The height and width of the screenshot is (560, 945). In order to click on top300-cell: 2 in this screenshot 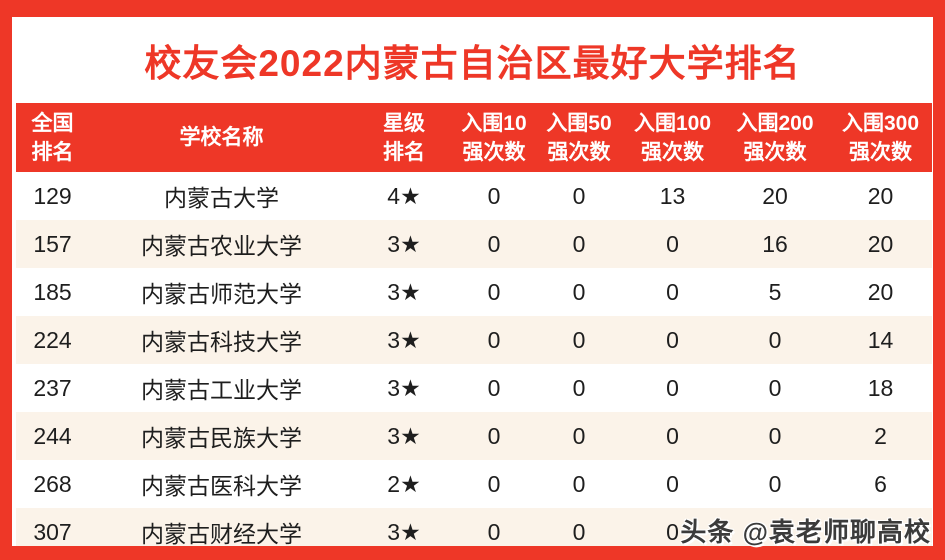, I will do `click(880, 436)`.